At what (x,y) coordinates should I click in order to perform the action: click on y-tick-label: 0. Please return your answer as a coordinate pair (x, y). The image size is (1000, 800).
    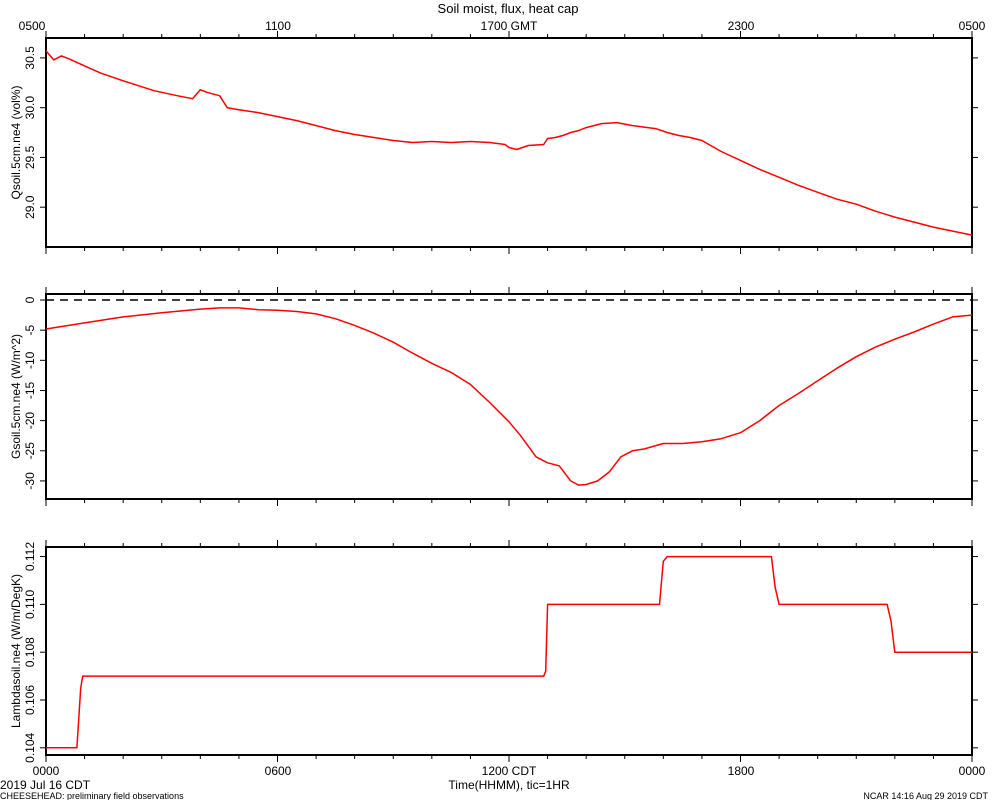
    Looking at the image, I should click on (30, 299).